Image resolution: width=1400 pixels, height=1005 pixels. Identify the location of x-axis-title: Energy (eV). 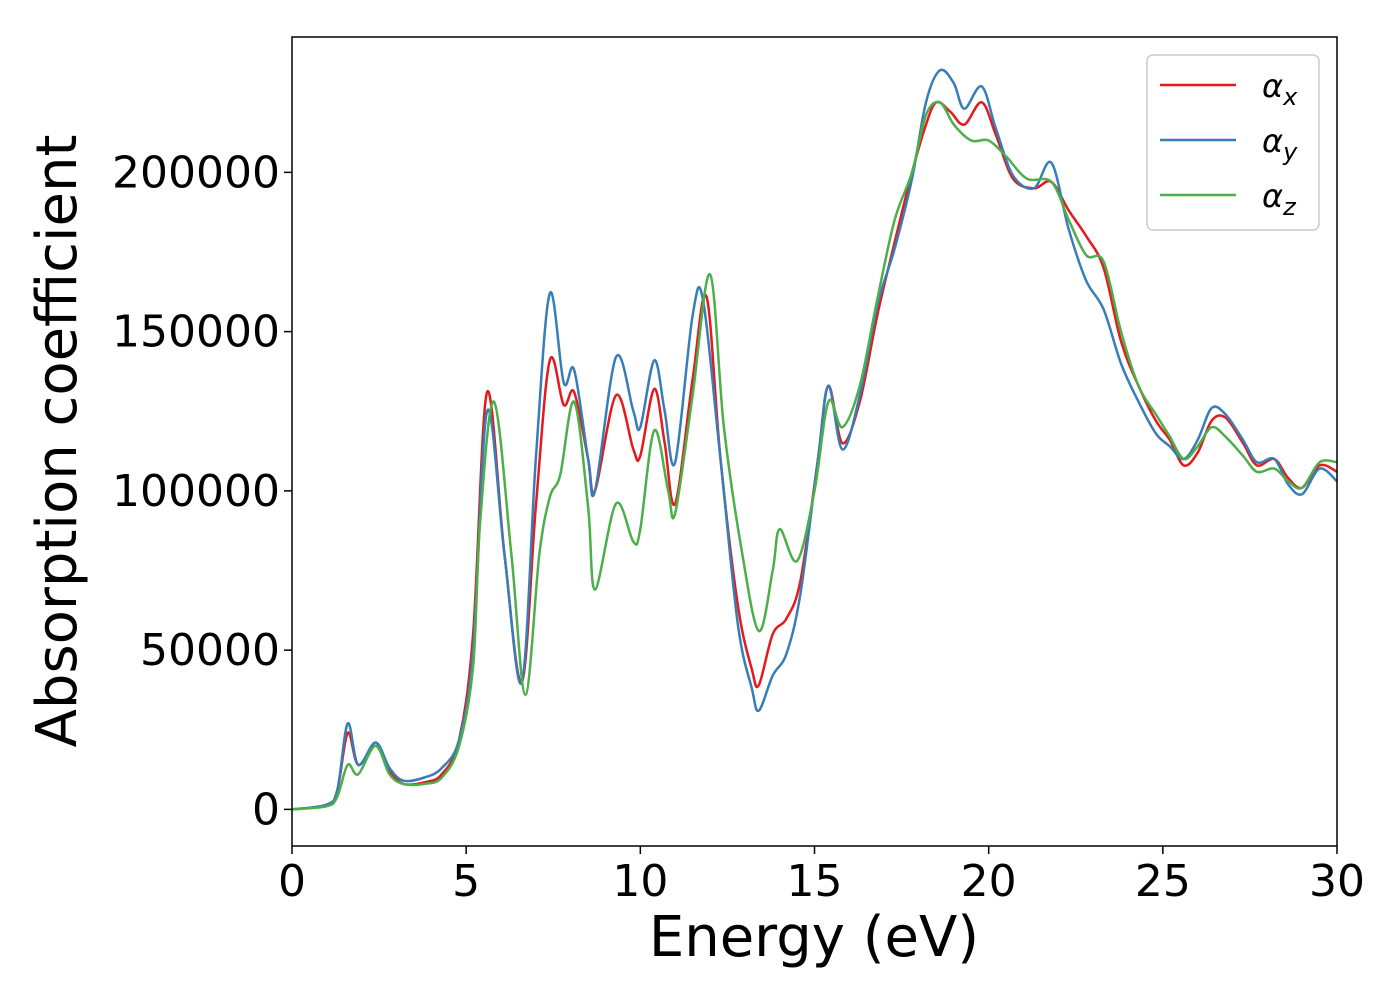
(814, 937).